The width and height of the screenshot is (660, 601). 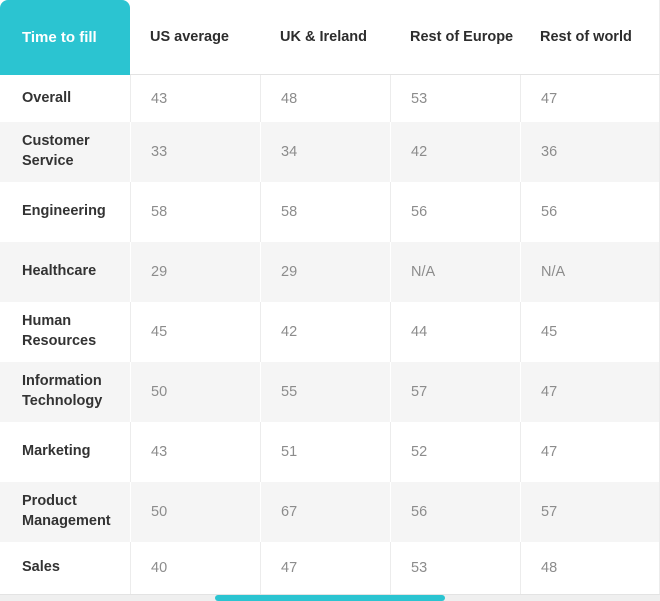 What do you see at coordinates (195, 152) in the screenshot?
I see `value-cell: 33` at bounding box center [195, 152].